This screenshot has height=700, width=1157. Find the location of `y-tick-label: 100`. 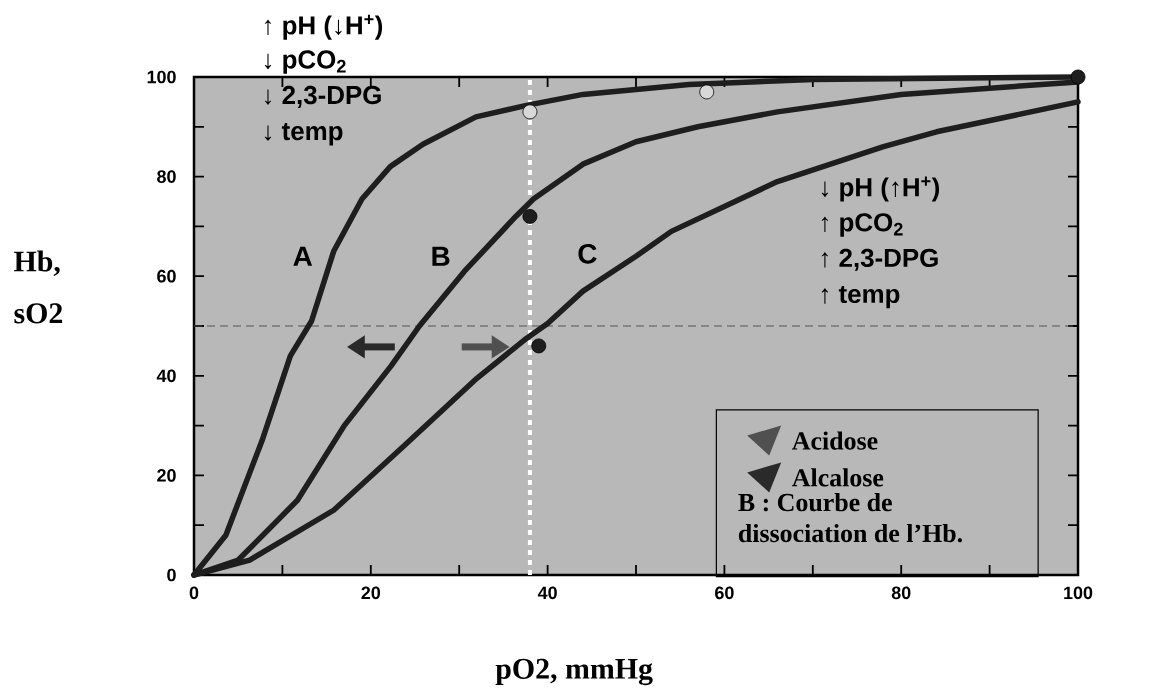

y-tick-label: 100 is located at coordinates (161, 77).